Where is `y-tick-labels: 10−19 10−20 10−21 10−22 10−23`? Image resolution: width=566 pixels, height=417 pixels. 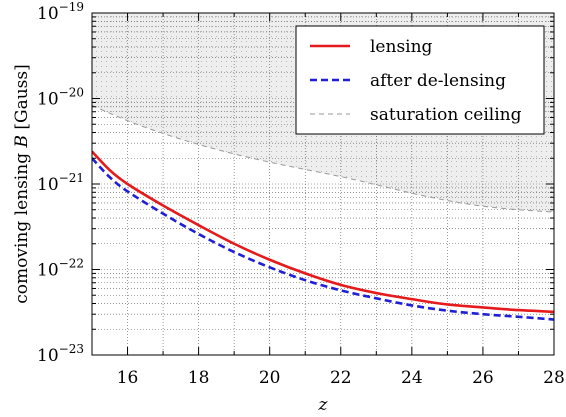
y-tick-labels: 10−19 10−20 10−21 10−22 10−23 is located at coordinates (60, 183).